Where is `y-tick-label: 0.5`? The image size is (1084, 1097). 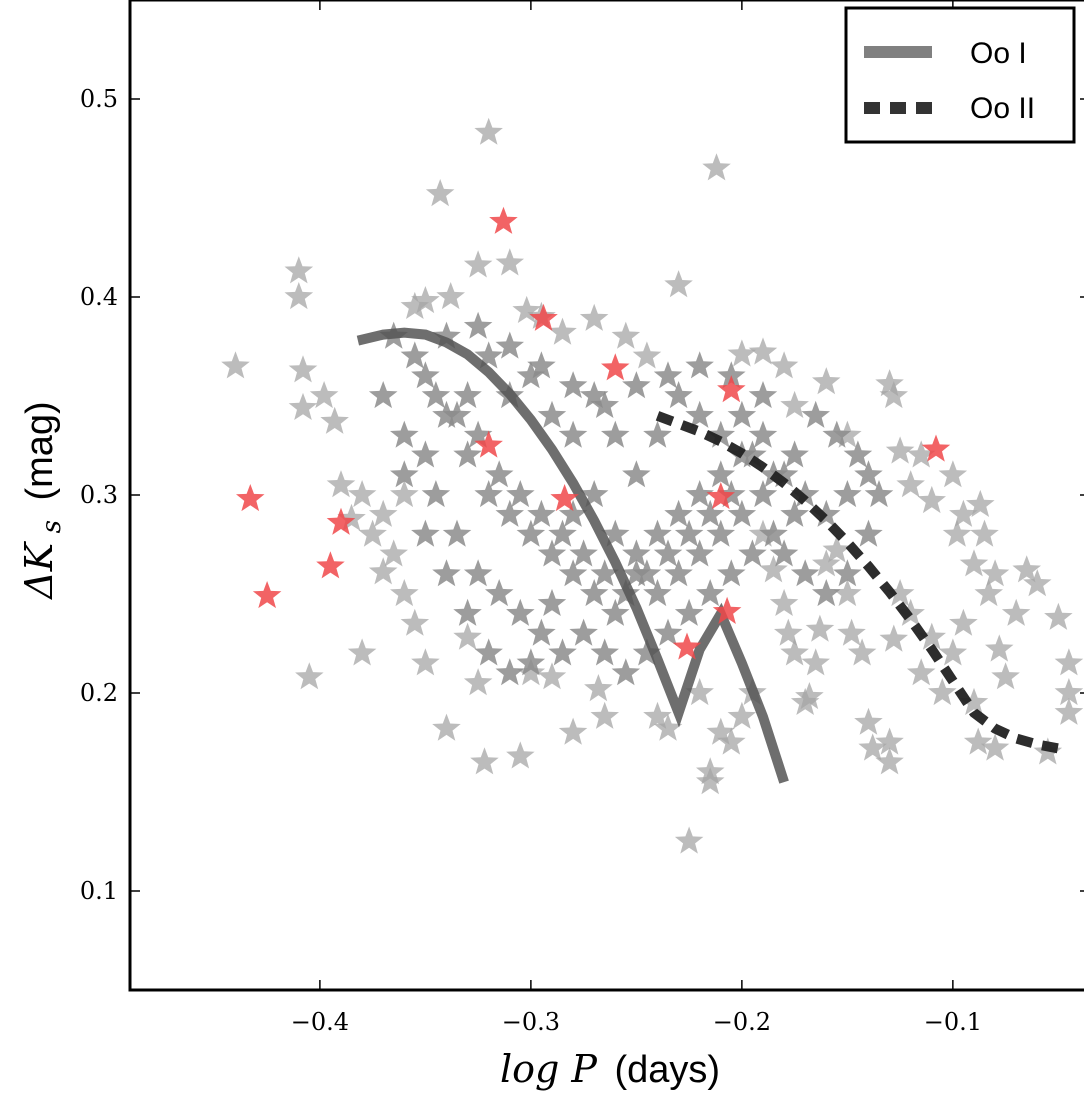
y-tick-label: 0.5 is located at coordinates (99, 99).